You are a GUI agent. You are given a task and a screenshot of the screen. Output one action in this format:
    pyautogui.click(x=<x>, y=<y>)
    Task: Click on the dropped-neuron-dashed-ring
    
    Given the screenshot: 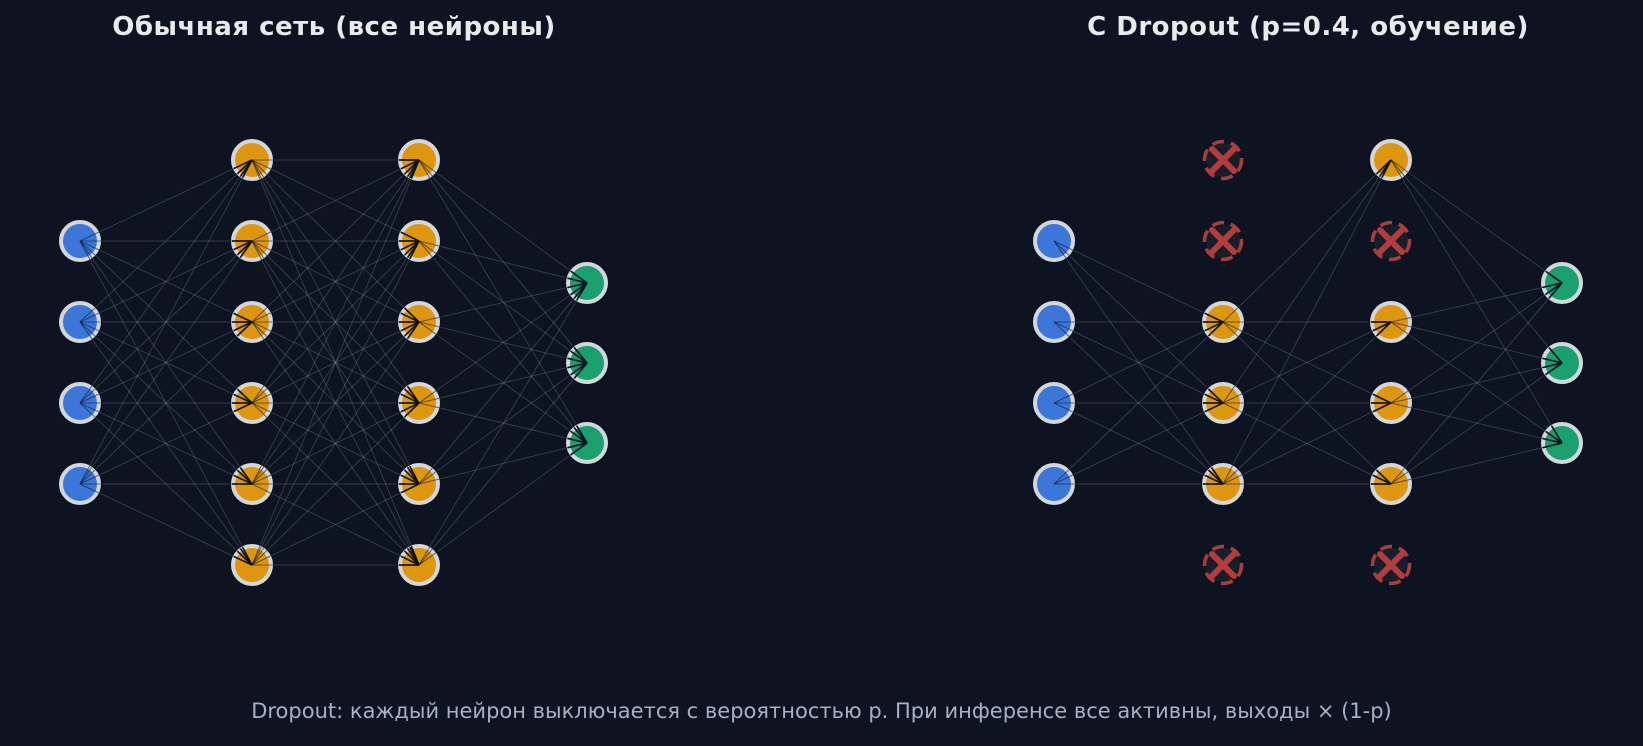 What is the action you would take?
    pyautogui.click(x=1223, y=160)
    